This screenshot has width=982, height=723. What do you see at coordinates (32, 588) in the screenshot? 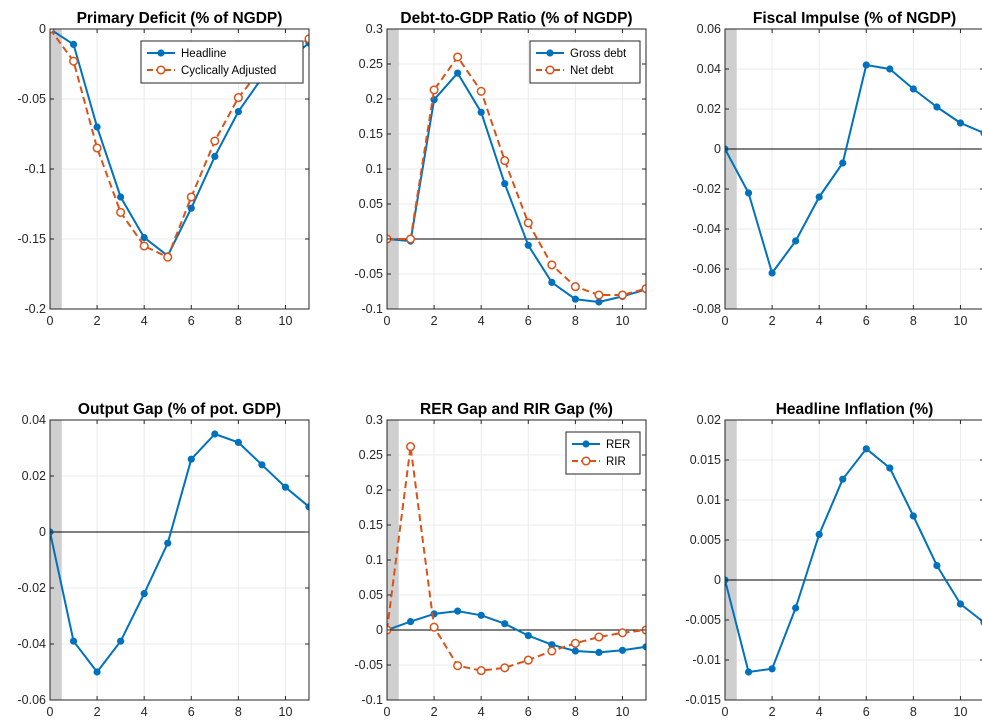
I see `y-tick-label: -0.02` at bounding box center [32, 588].